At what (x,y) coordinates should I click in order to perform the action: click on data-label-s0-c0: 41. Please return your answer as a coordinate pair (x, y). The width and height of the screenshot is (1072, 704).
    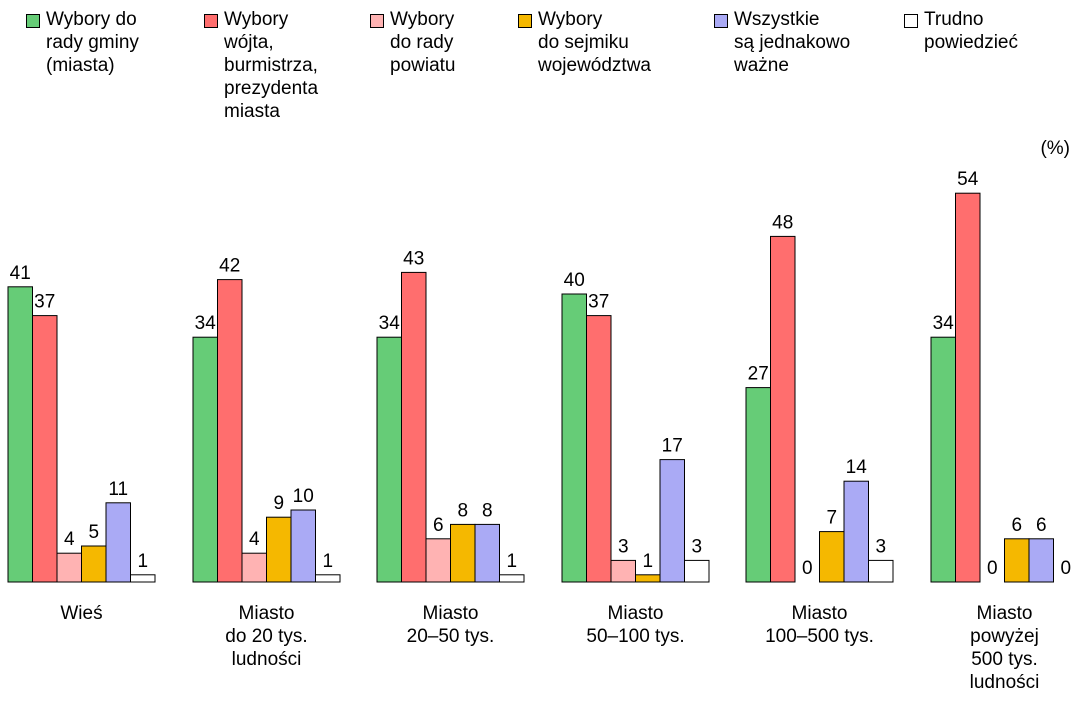
    Looking at the image, I should click on (20, 273).